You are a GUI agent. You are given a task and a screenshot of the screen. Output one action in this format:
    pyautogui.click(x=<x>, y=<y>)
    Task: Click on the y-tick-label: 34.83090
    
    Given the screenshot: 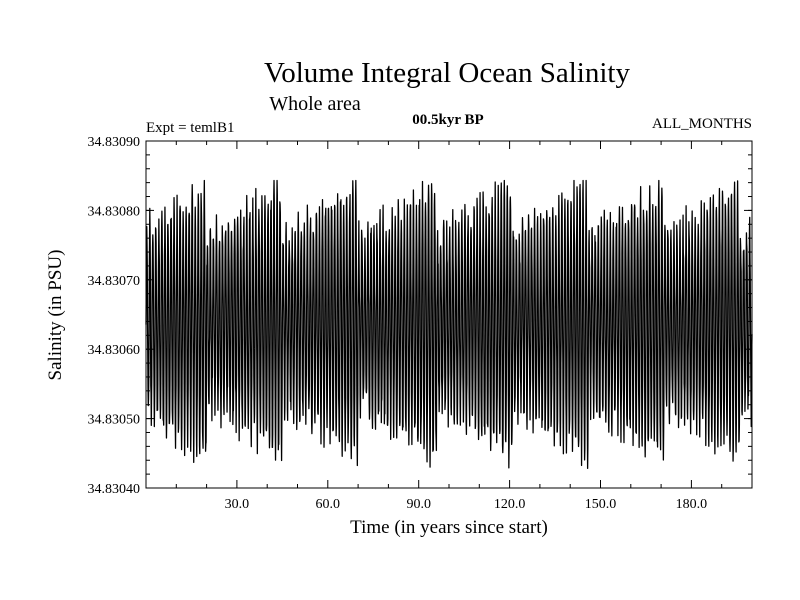 What is the action you would take?
    pyautogui.click(x=114, y=142)
    